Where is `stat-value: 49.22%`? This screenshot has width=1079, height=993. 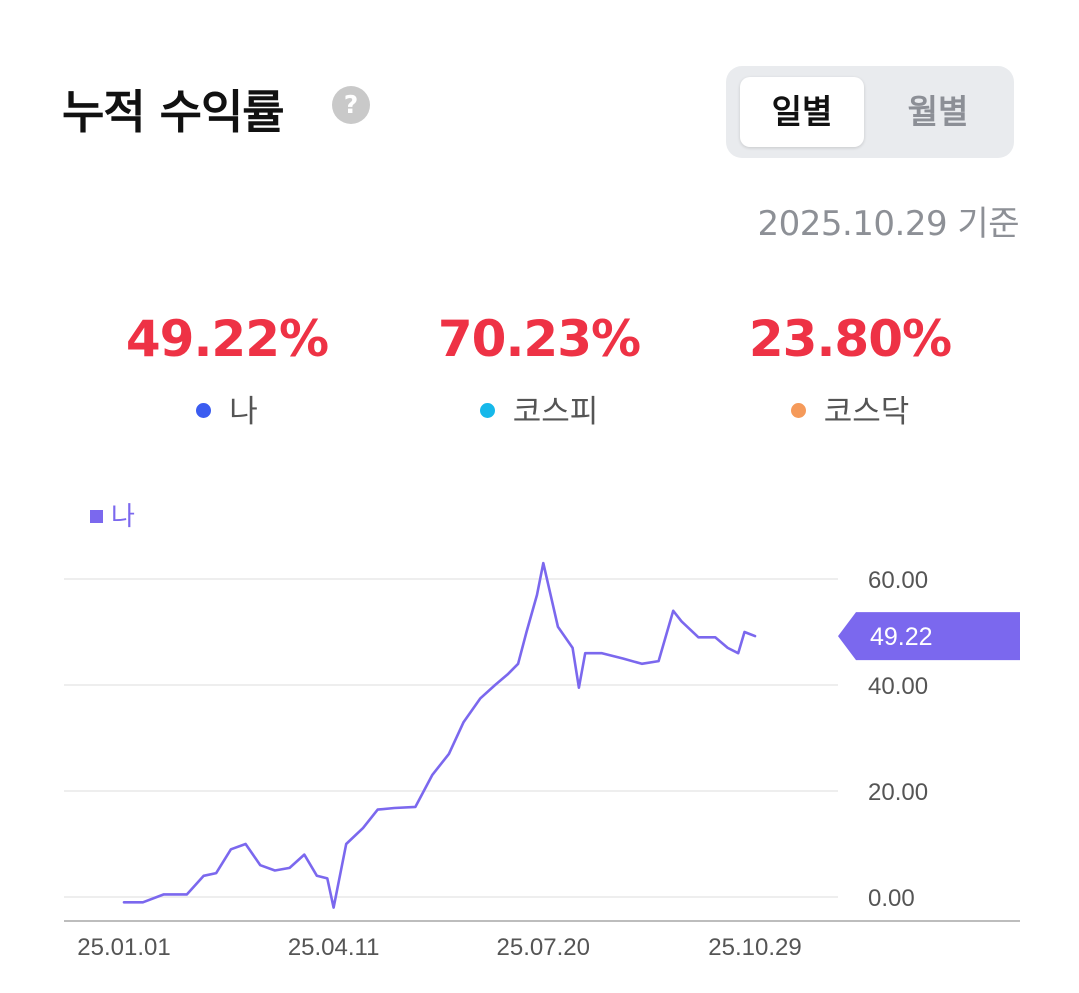
stat-value: 49.22% is located at coordinates (227, 339).